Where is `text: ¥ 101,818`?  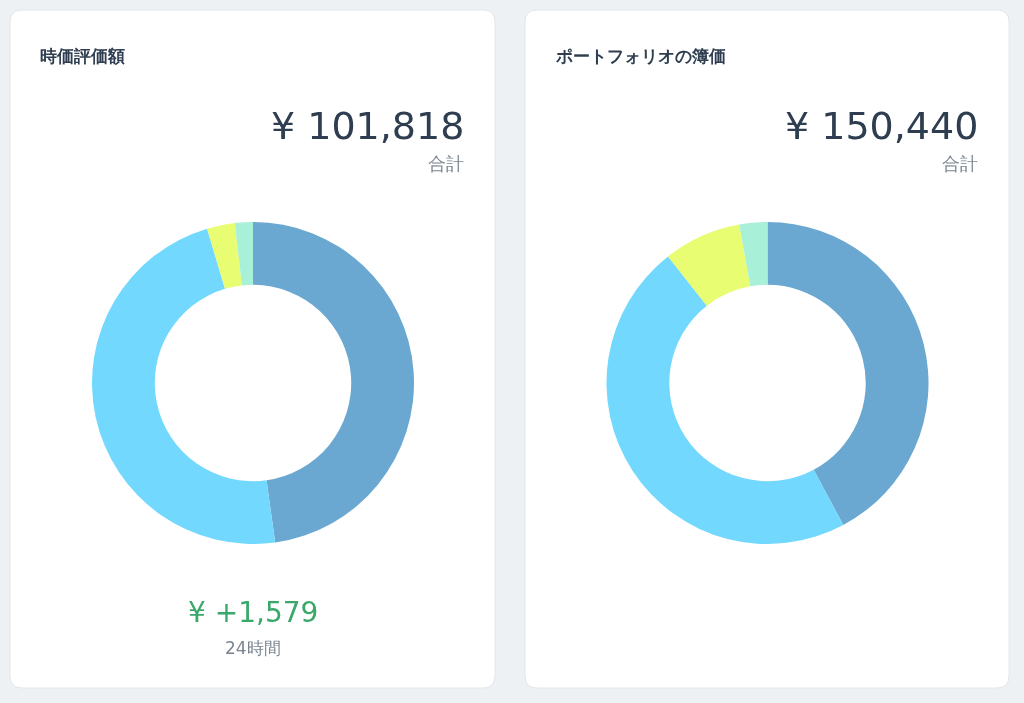 text: ¥ 101,818 is located at coordinates (368, 126).